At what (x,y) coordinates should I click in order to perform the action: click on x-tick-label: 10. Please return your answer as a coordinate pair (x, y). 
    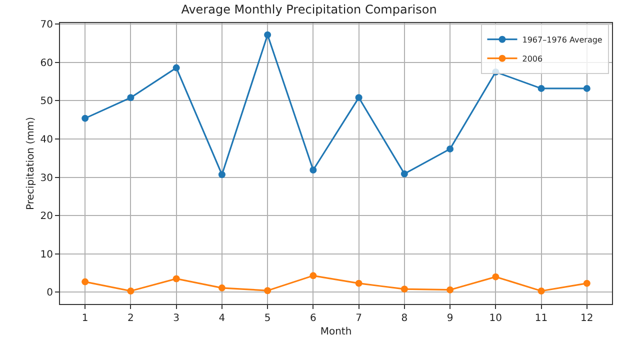
    Looking at the image, I should click on (495, 318).